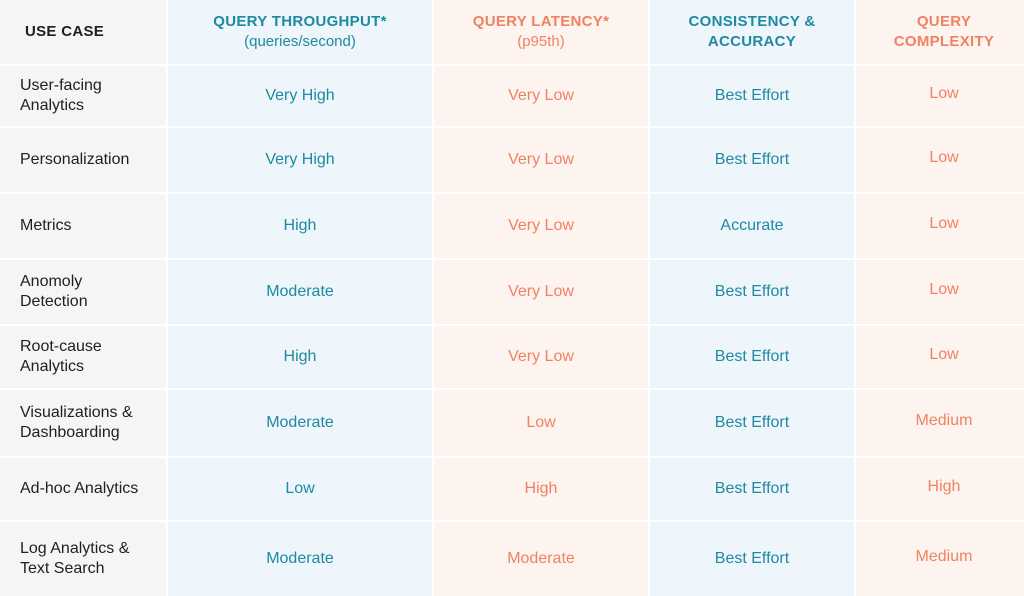 This screenshot has height=596, width=1024. I want to click on table-row-2-use-case: Metrics, so click(83, 226).